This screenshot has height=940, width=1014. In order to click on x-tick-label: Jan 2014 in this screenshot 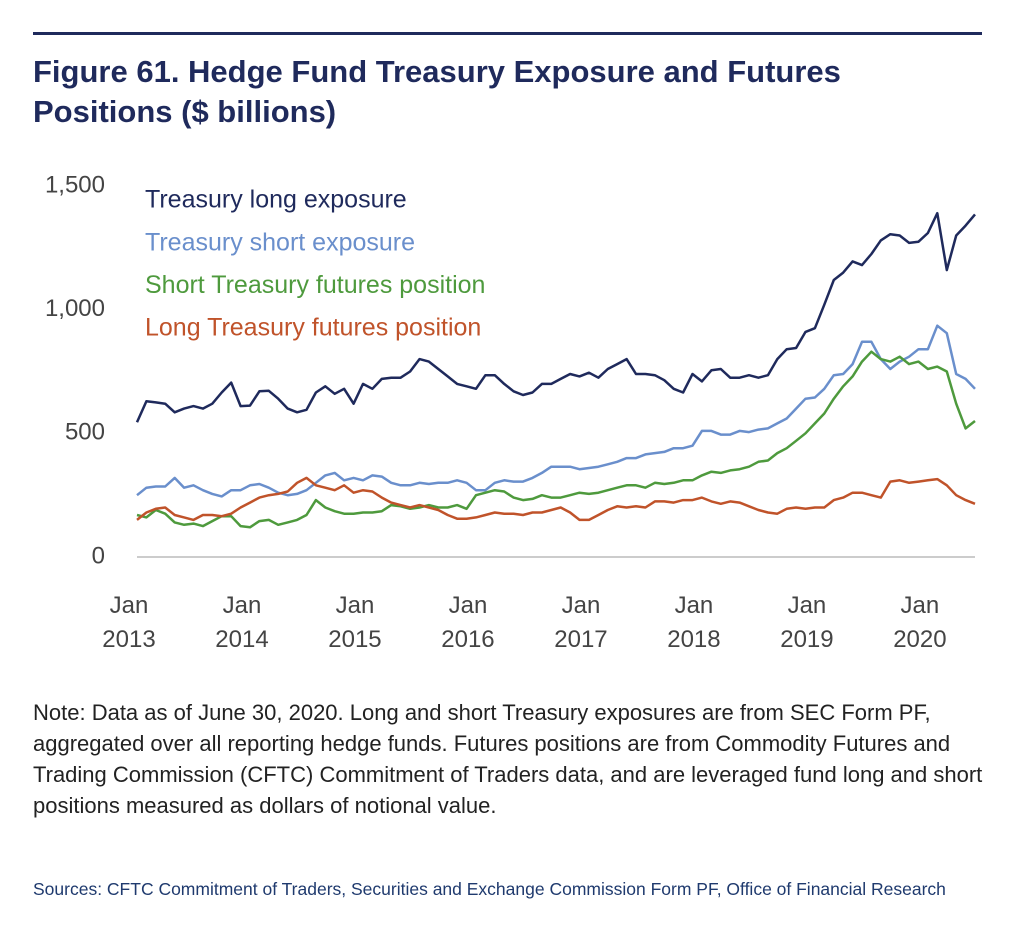, I will do `click(242, 622)`.